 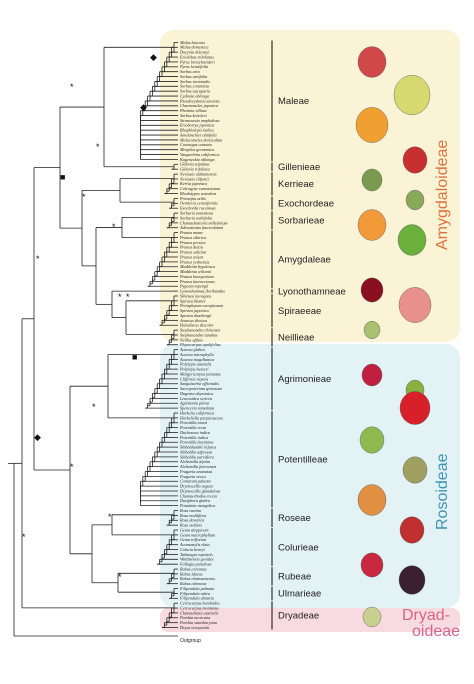 I want to click on subfamily-label-oideae: oideae, so click(x=436, y=631).